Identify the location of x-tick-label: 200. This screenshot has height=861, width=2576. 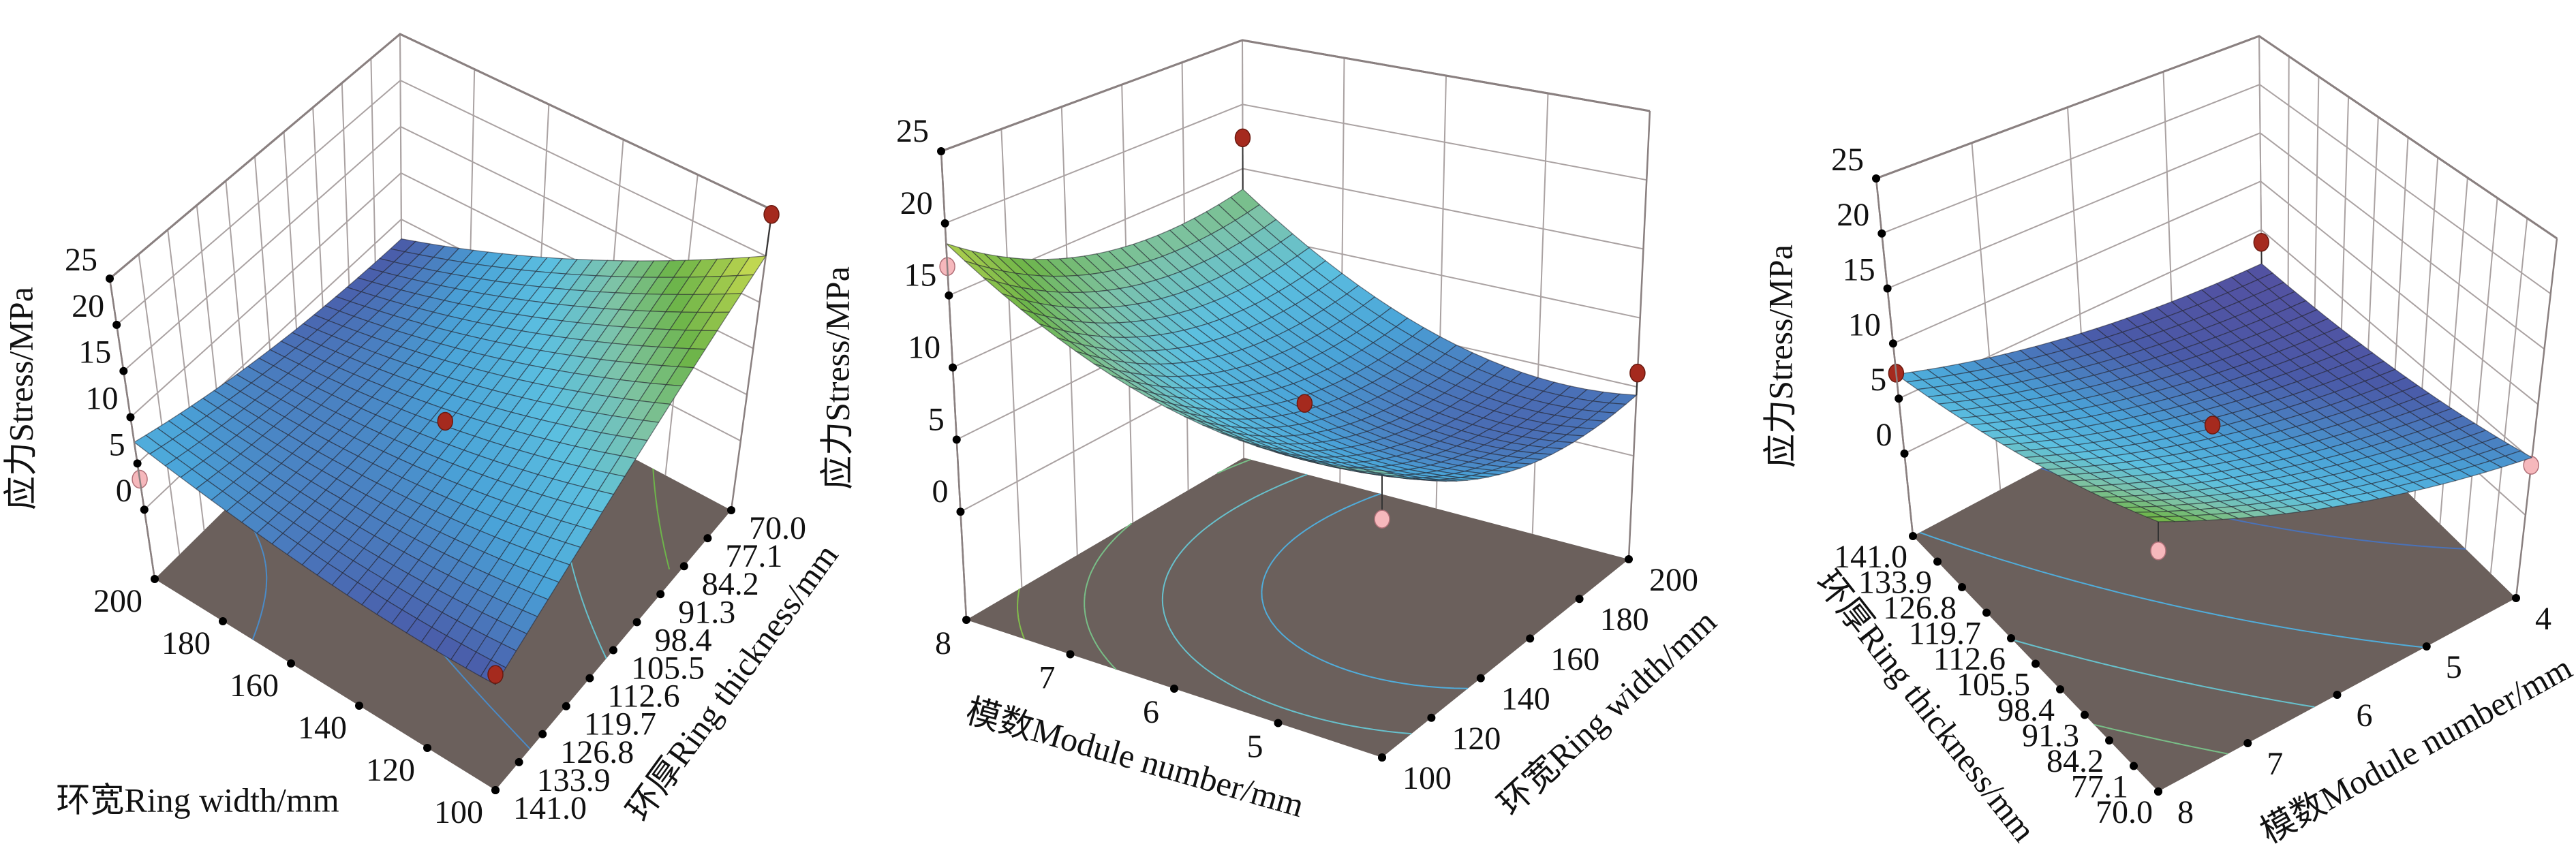
(117, 601).